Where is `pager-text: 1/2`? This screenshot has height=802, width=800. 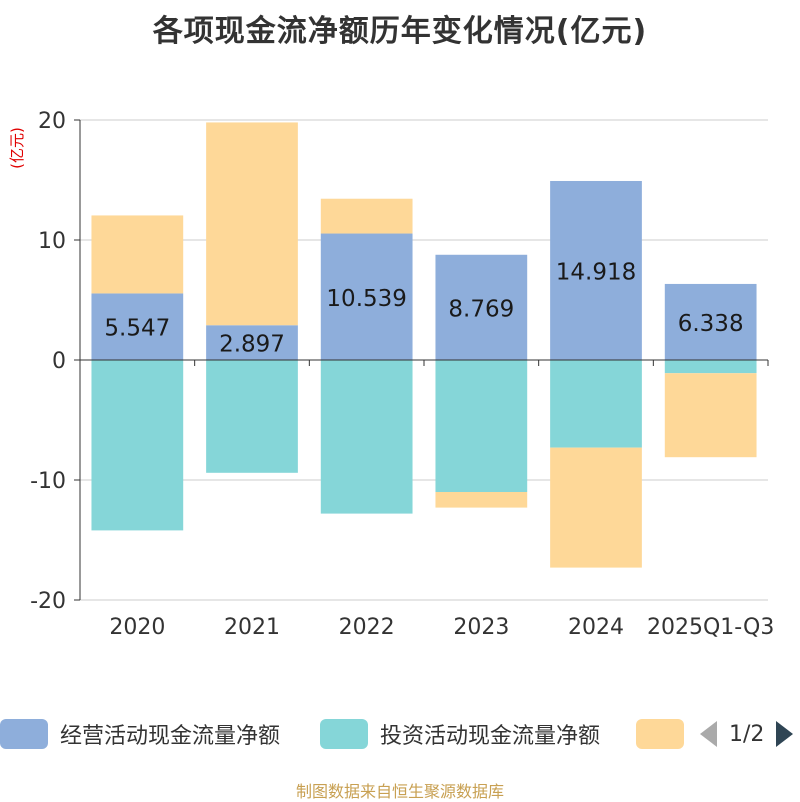 pager-text: 1/2 is located at coordinates (747, 734).